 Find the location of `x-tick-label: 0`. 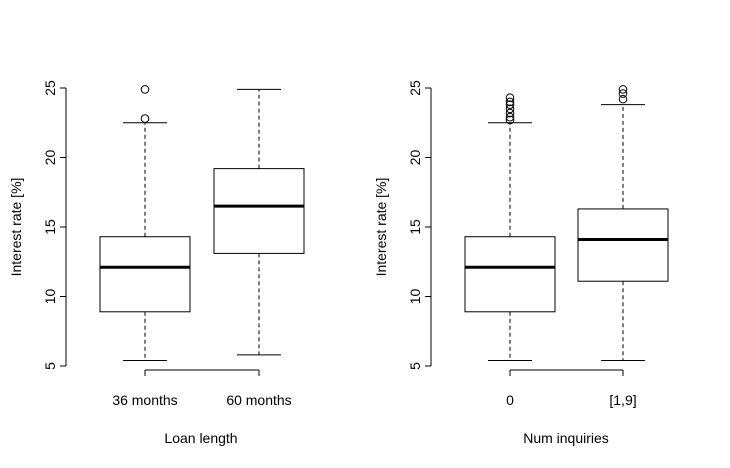

x-tick-label: 0 is located at coordinates (510, 400).